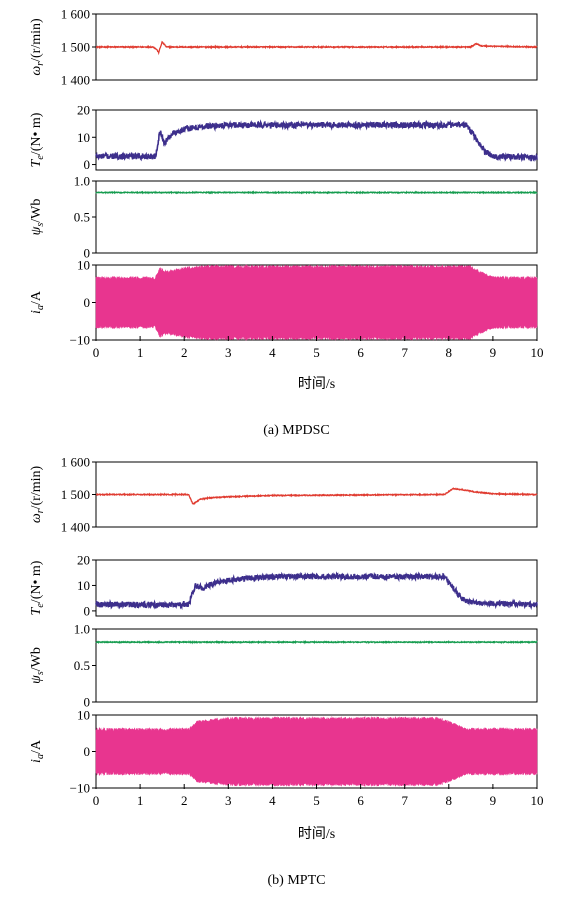 This screenshot has height=908, width=578. I want to click on figure-caption: (a) MPDSC, so click(296, 430).